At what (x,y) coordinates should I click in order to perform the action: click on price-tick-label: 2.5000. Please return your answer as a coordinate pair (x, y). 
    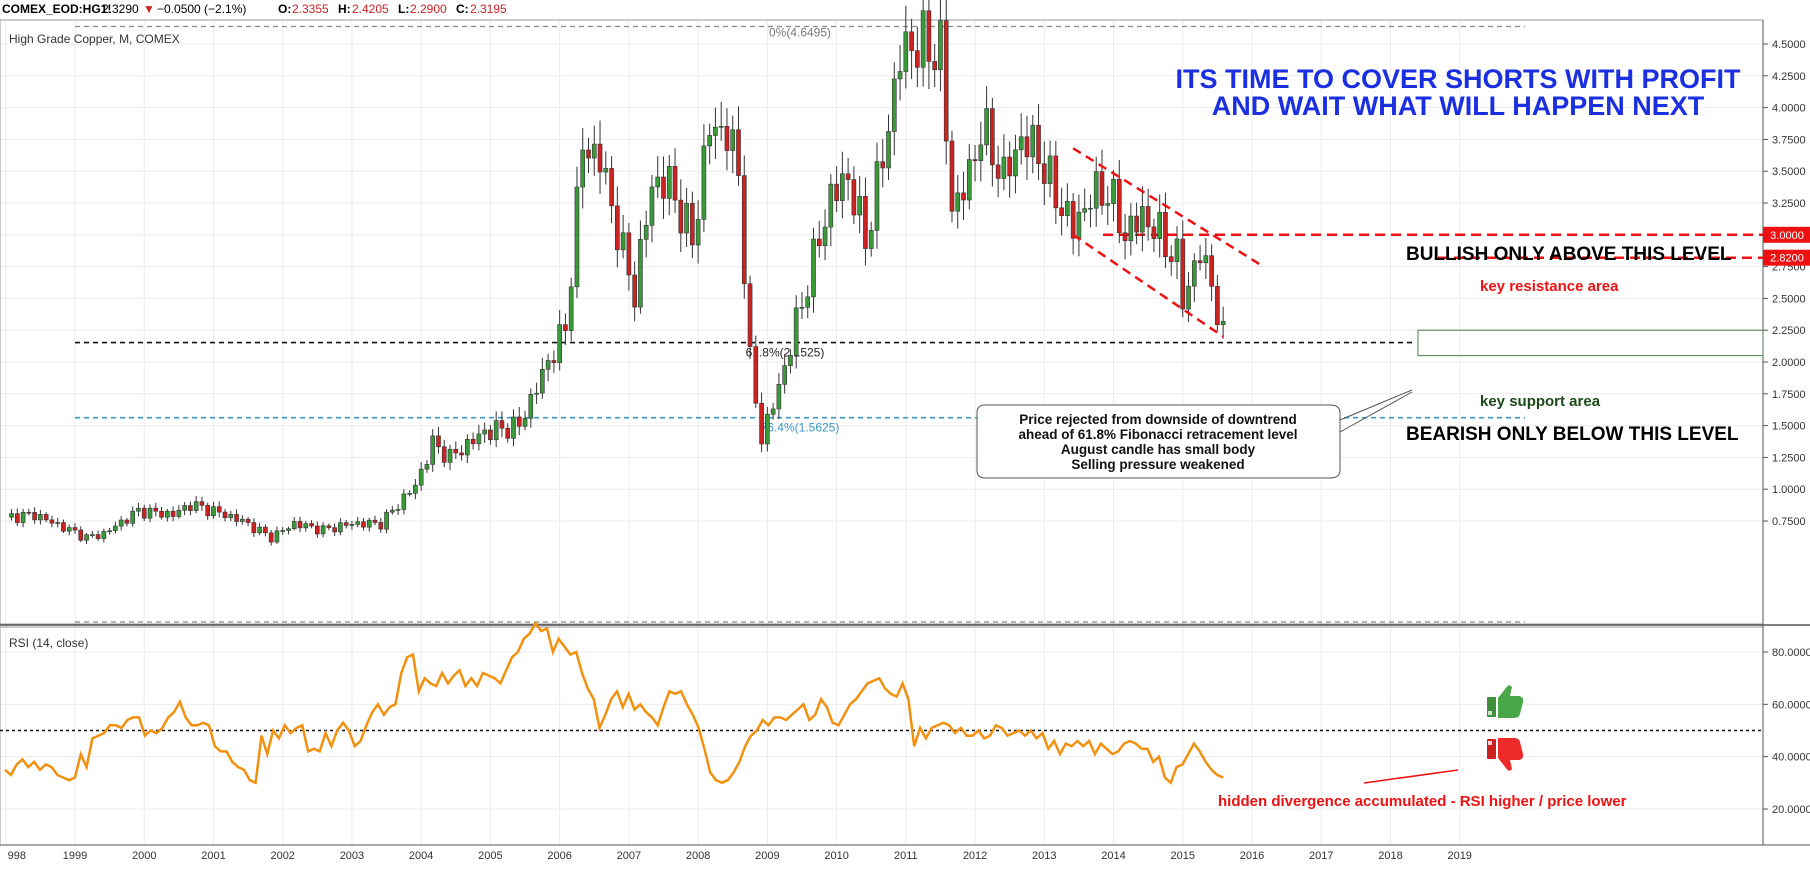
    Looking at the image, I should click on (1789, 299).